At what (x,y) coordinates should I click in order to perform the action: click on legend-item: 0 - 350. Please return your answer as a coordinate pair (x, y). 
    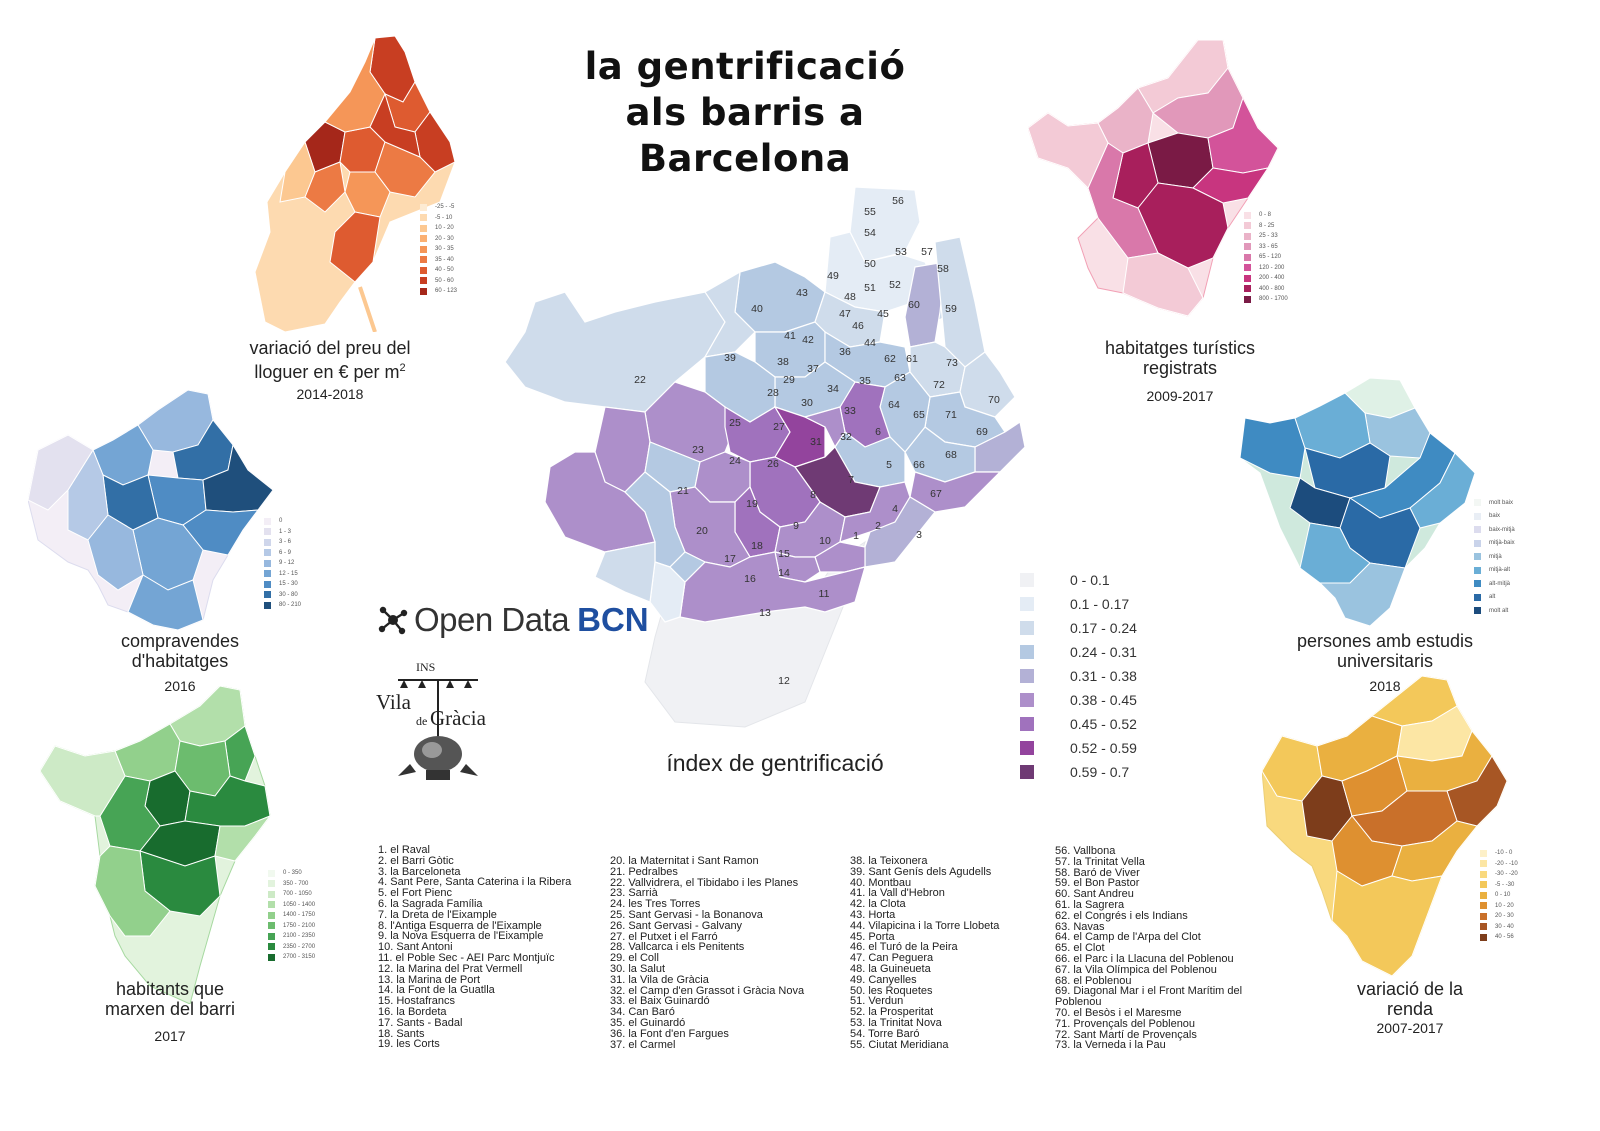
    Looking at the image, I should click on (291, 873).